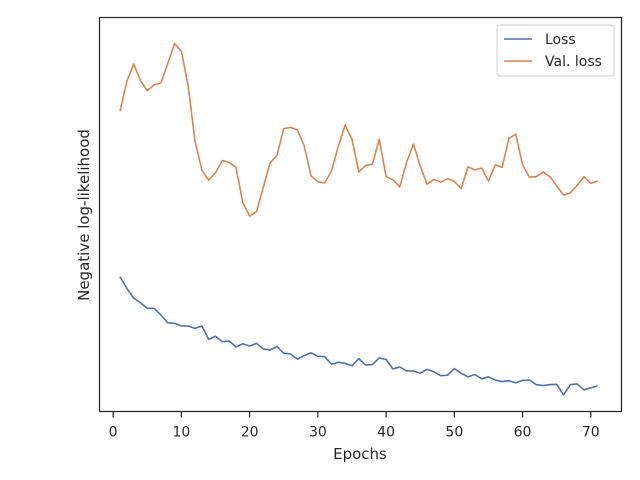 The image size is (640, 480). What do you see at coordinates (560, 40) in the screenshot?
I see `legend-label-loss: Loss` at bounding box center [560, 40].